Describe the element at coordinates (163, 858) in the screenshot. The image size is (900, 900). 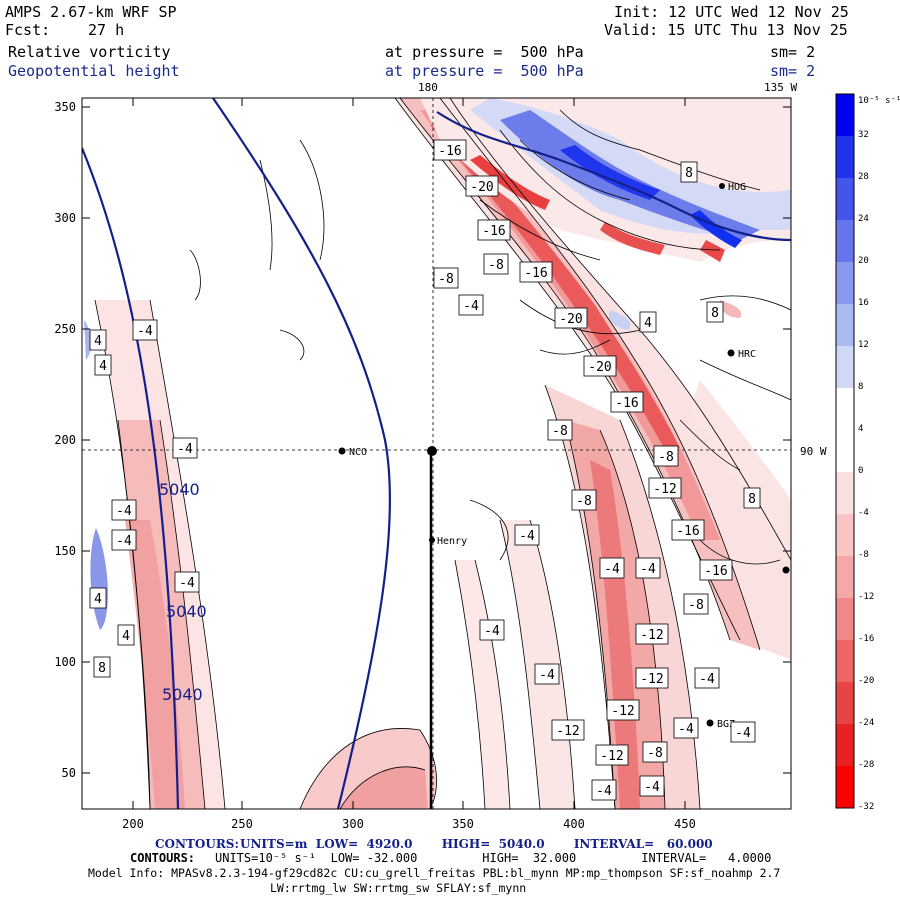
I see `footer-line2-label: CONTOURS:` at that location.